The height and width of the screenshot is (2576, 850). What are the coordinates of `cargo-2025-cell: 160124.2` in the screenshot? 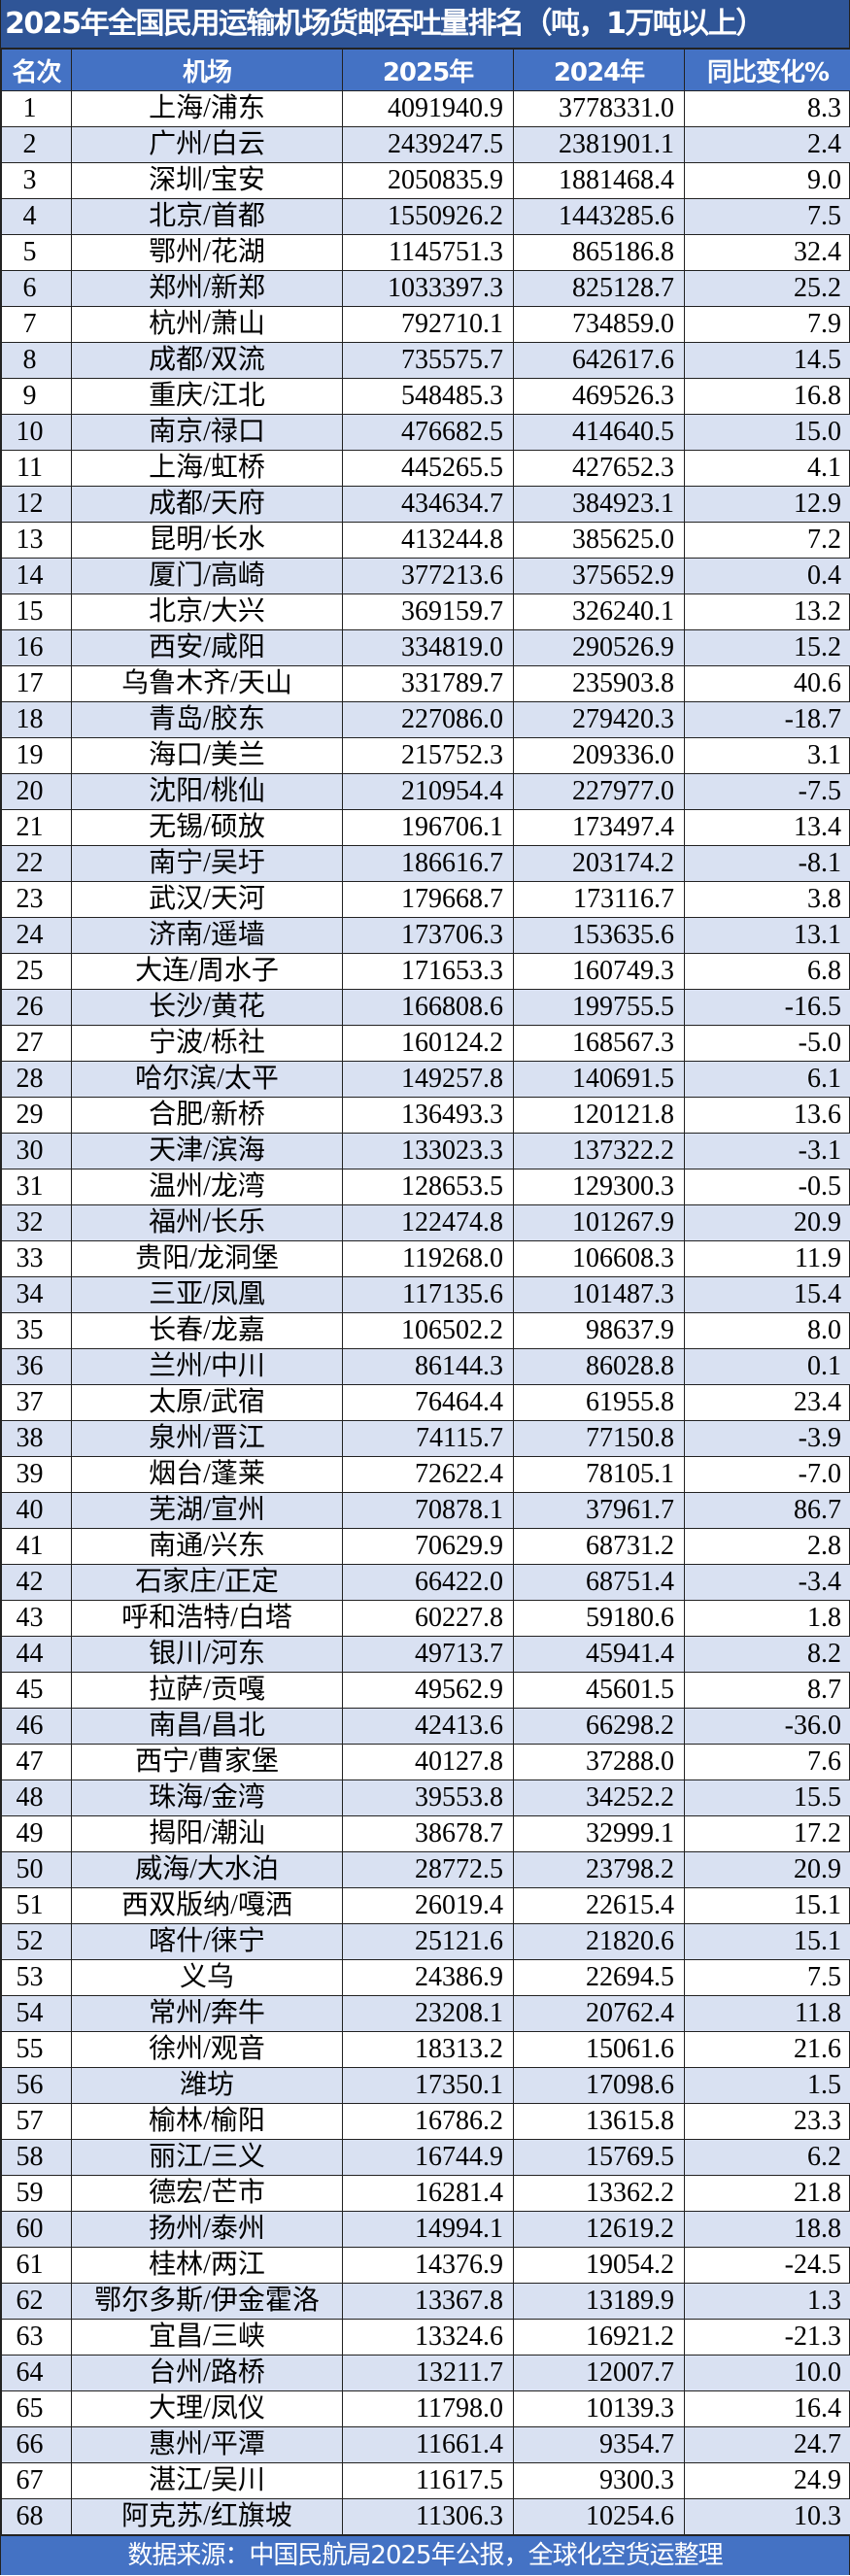 It's located at (428, 1044).